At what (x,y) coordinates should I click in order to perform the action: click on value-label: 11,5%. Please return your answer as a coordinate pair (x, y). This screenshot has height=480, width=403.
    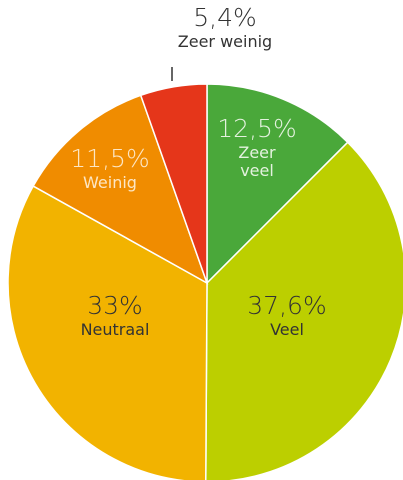
    Looking at the image, I should click on (110, 158).